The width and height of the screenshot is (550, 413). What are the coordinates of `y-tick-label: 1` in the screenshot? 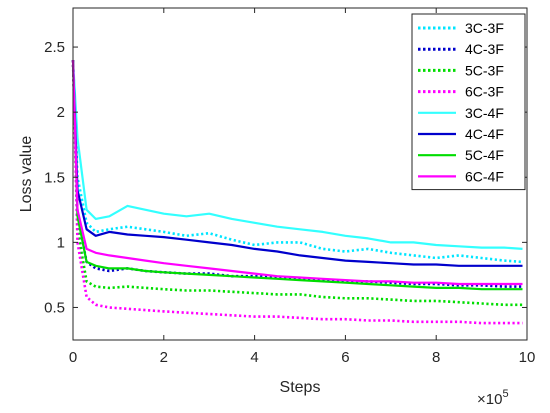 It's located at (61, 242).